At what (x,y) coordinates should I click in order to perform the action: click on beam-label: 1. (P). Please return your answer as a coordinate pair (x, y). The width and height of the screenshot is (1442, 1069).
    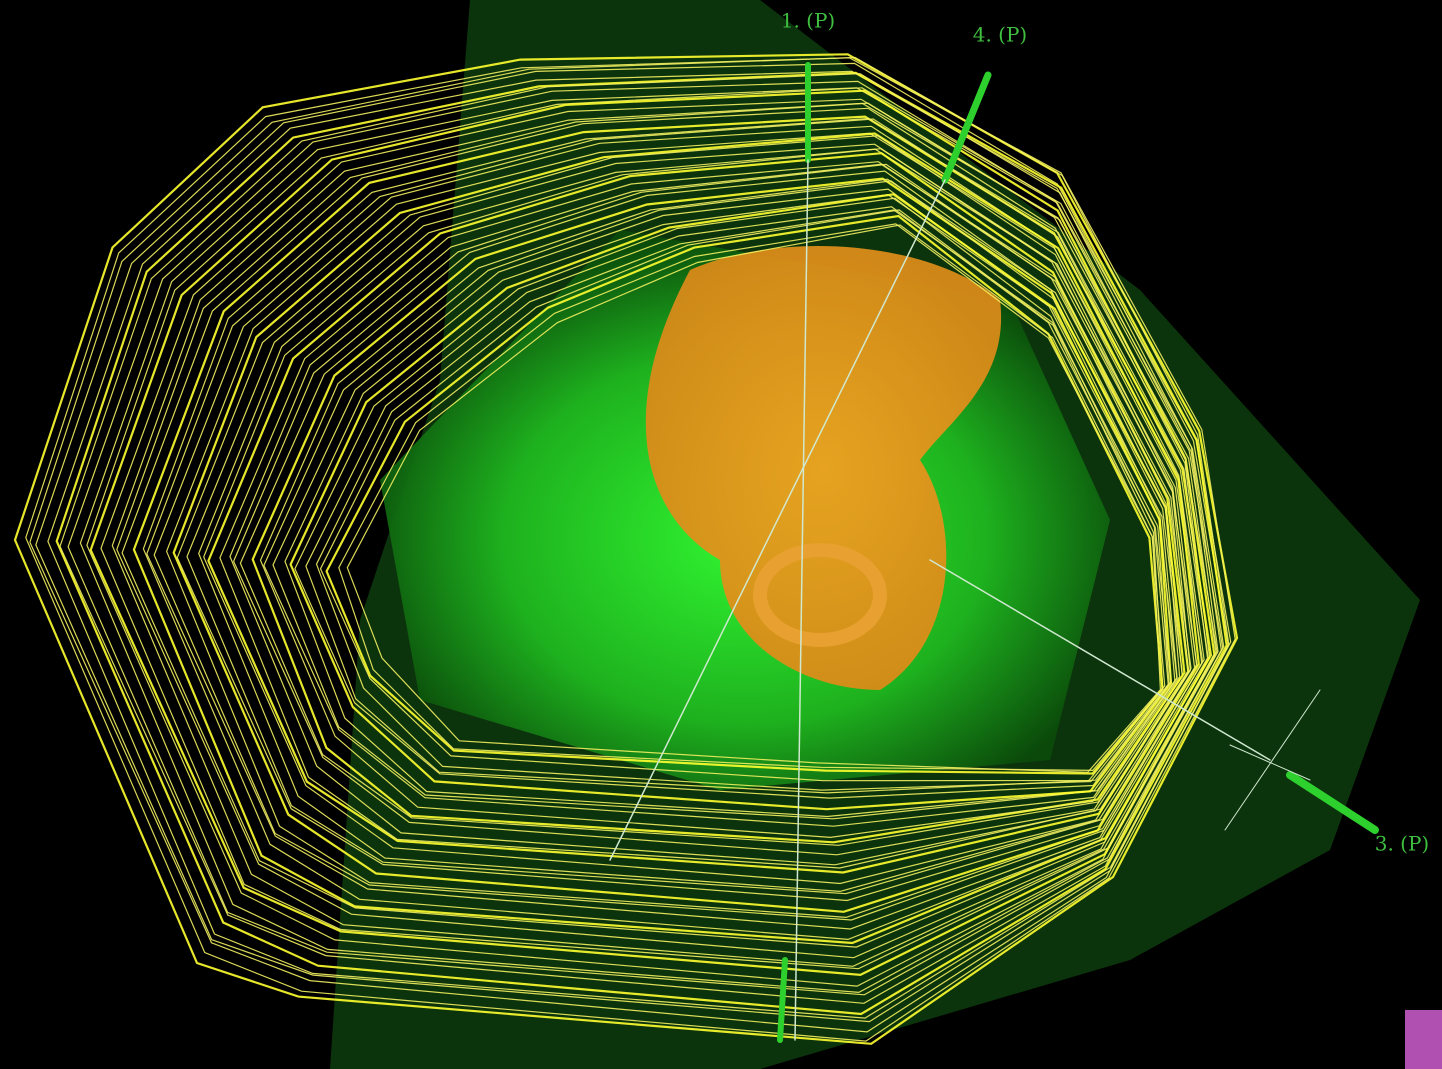
    Looking at the image, I should click on (808, 21).